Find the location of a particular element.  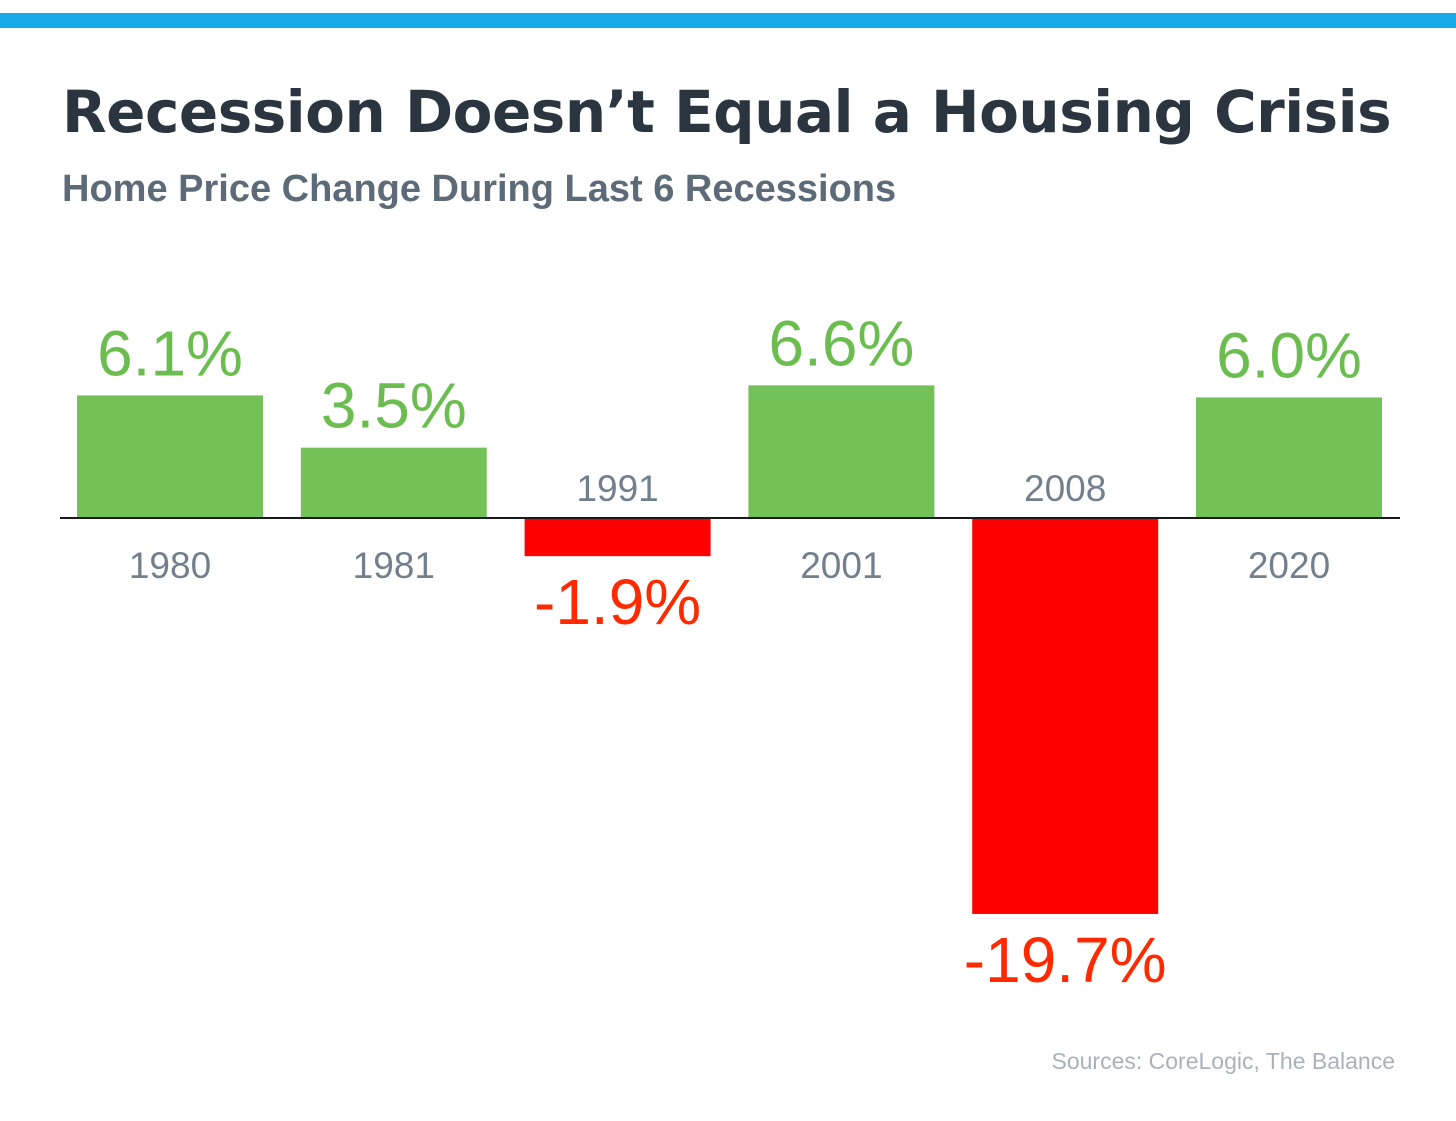

category-label-1980: 1980 is located at coordinates (170, 565).